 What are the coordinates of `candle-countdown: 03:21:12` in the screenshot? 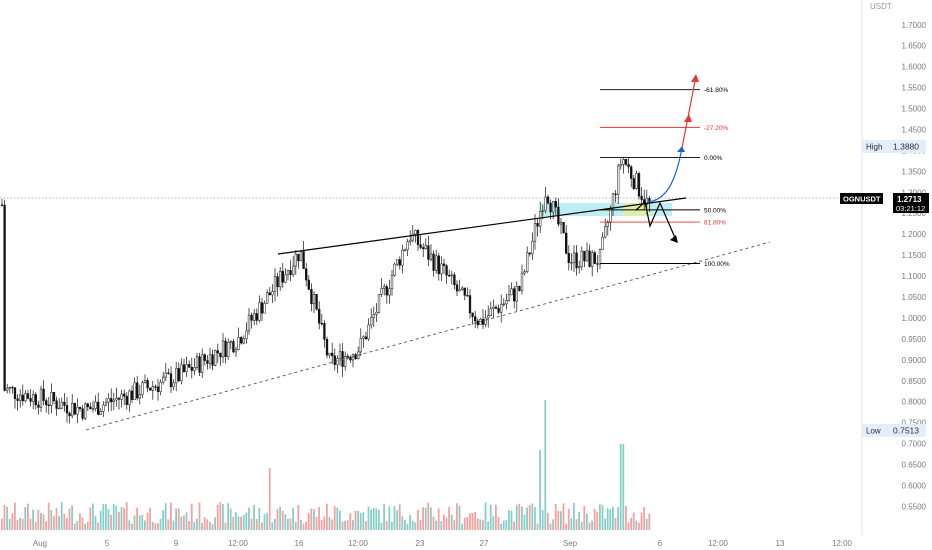 It's located at (910, 208).